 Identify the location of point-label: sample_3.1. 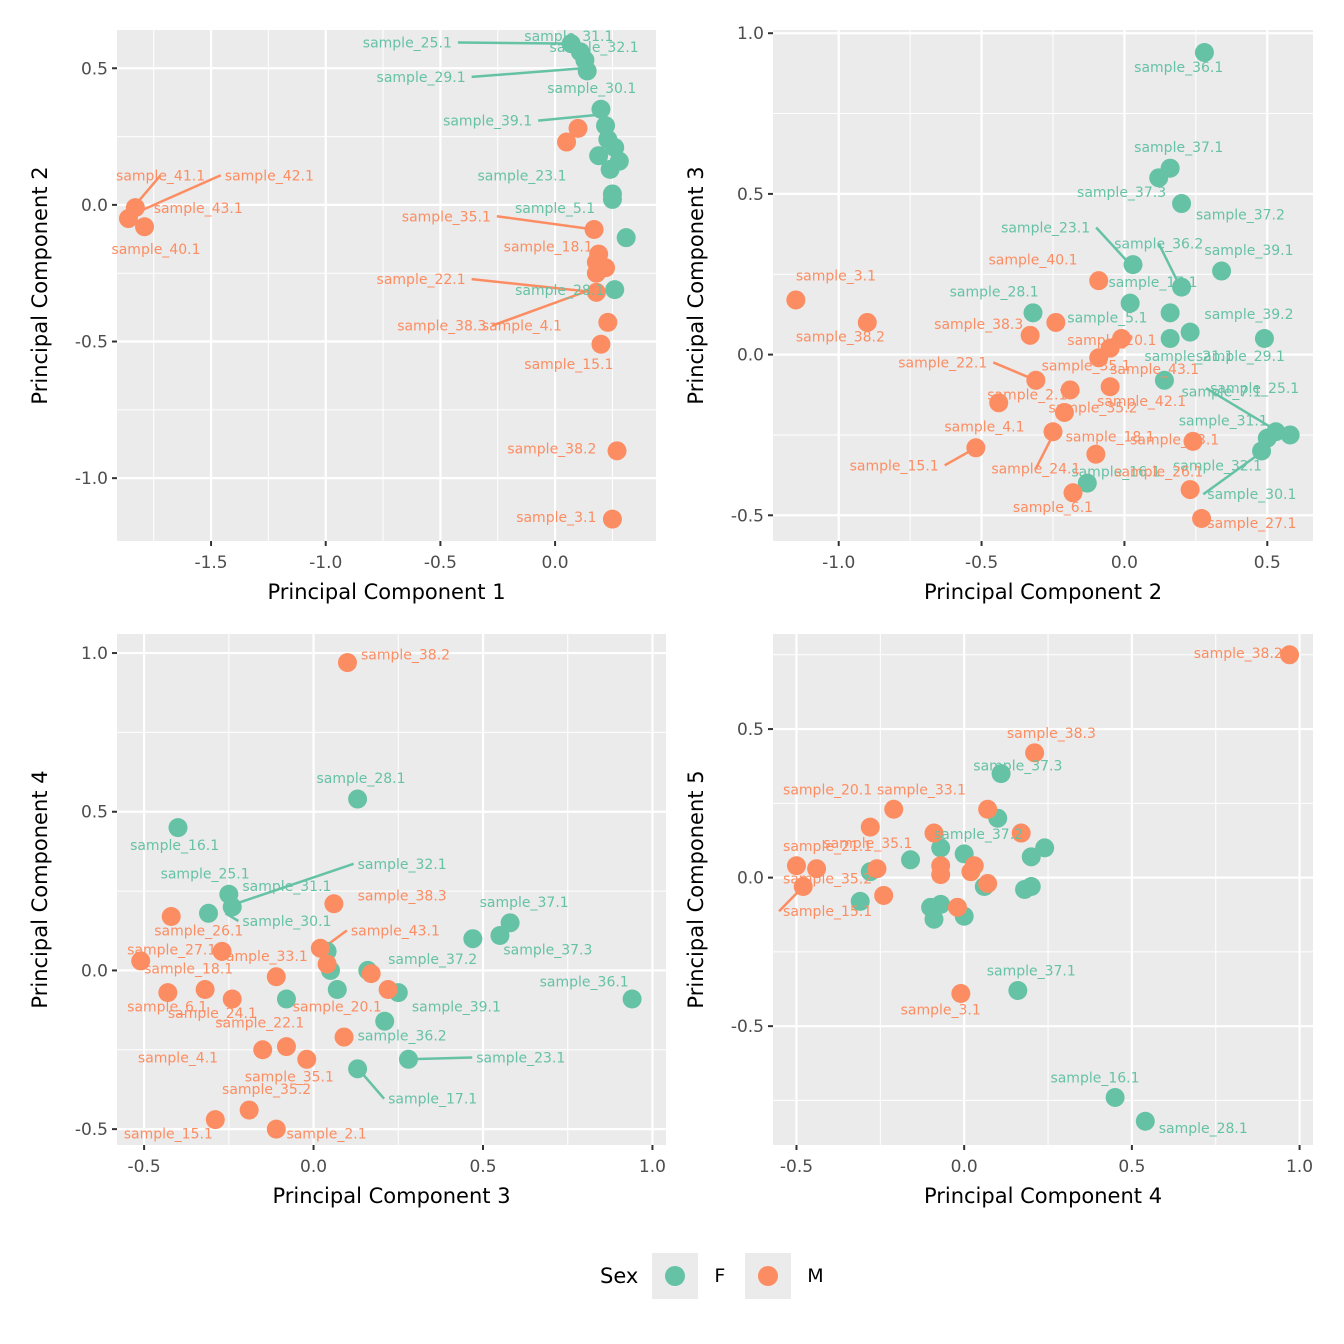
(941, 1010).